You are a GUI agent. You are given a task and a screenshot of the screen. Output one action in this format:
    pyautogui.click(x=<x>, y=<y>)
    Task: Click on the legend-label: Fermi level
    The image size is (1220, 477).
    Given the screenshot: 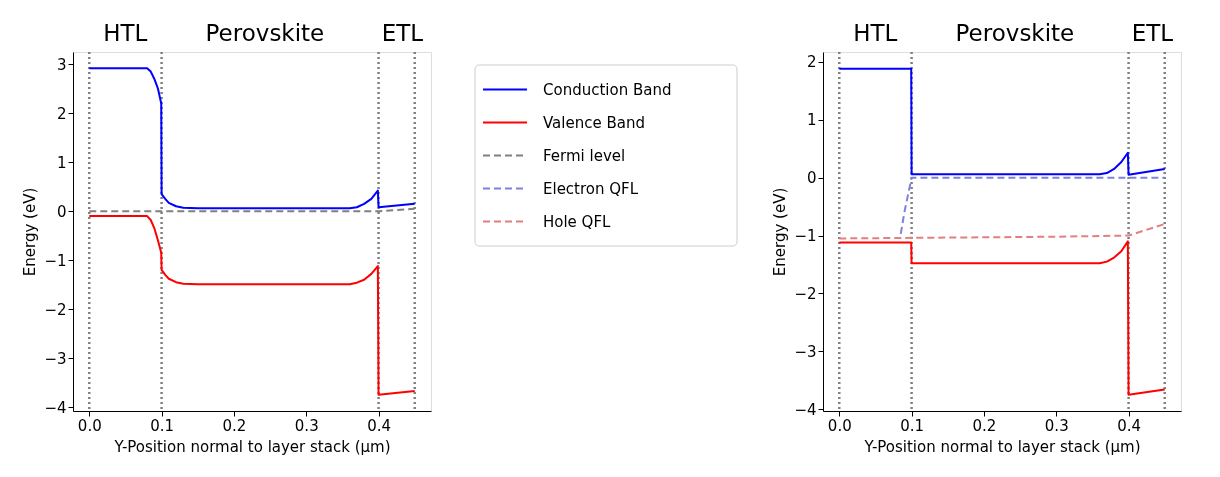 What is the action you would take?
    pyautogui.click(x=584, y=155)
    